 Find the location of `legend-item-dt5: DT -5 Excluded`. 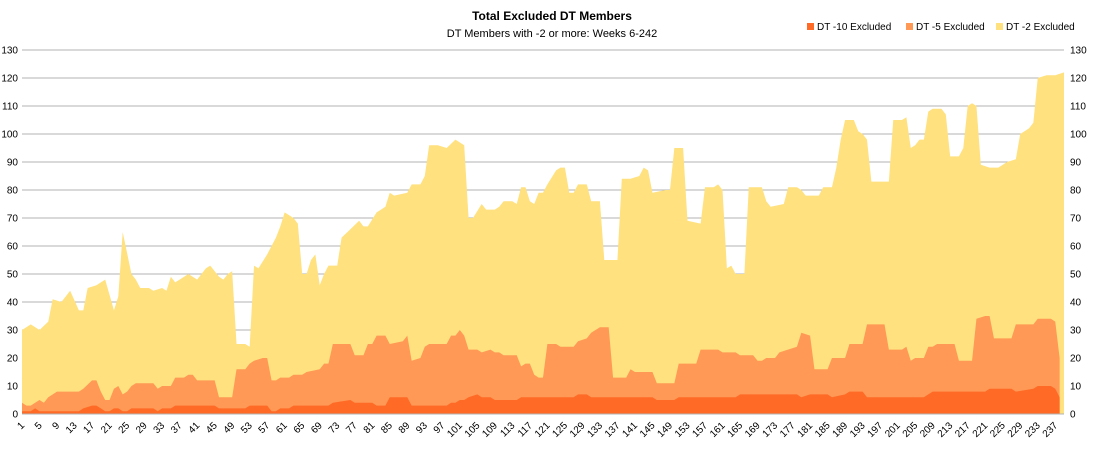

legend-item-dt5: DT -5 Excluded is located at coordinates (945, 27).